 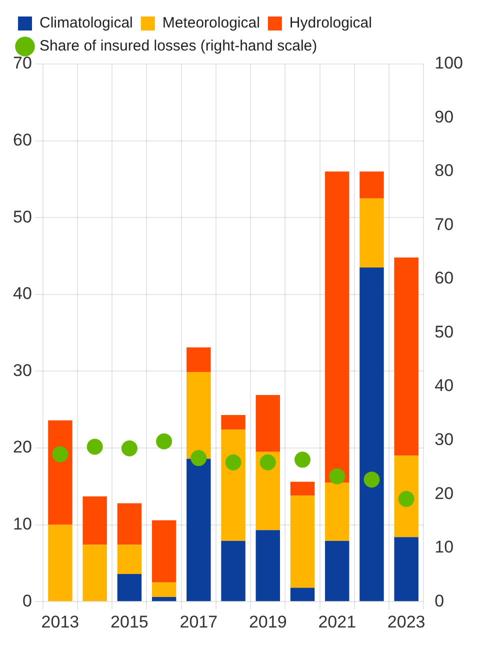 What do you see at coordinates (439, 600) in the screenshot?
I see `y2-tick-label: 0` at bounding box center [439, 600].